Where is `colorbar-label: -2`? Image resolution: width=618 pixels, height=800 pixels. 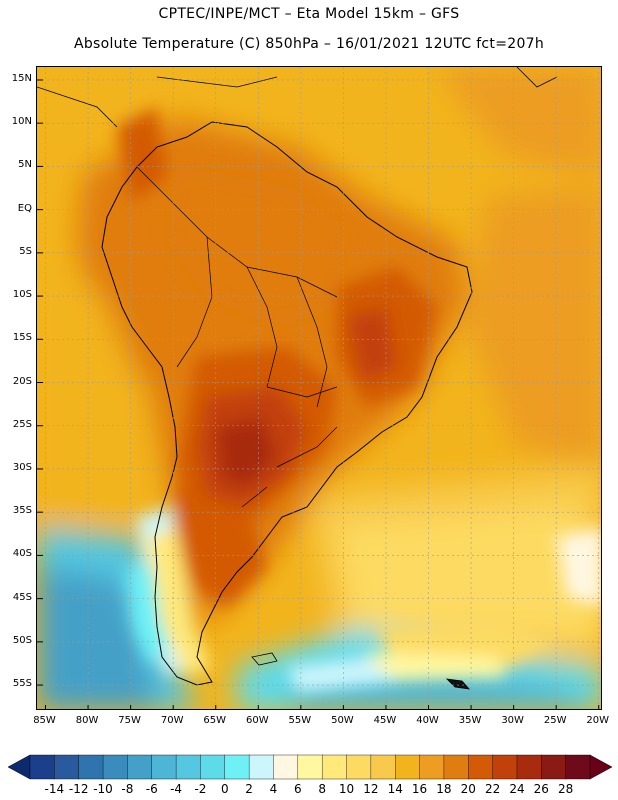
colorbar-label: -2 is located at coordinates (200, 789).